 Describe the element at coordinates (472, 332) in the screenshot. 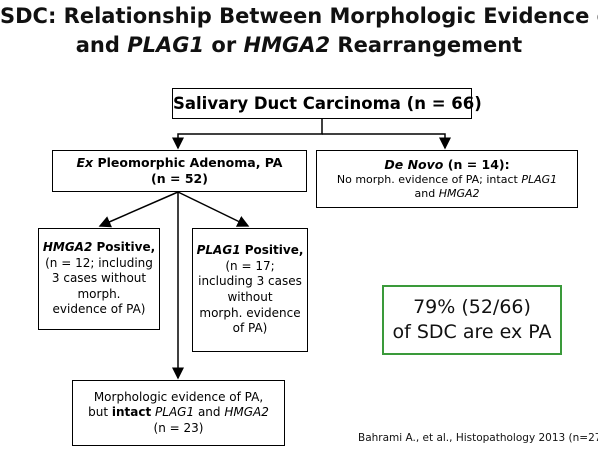

I see `callout-text: of SDC are ex PA` at that location.